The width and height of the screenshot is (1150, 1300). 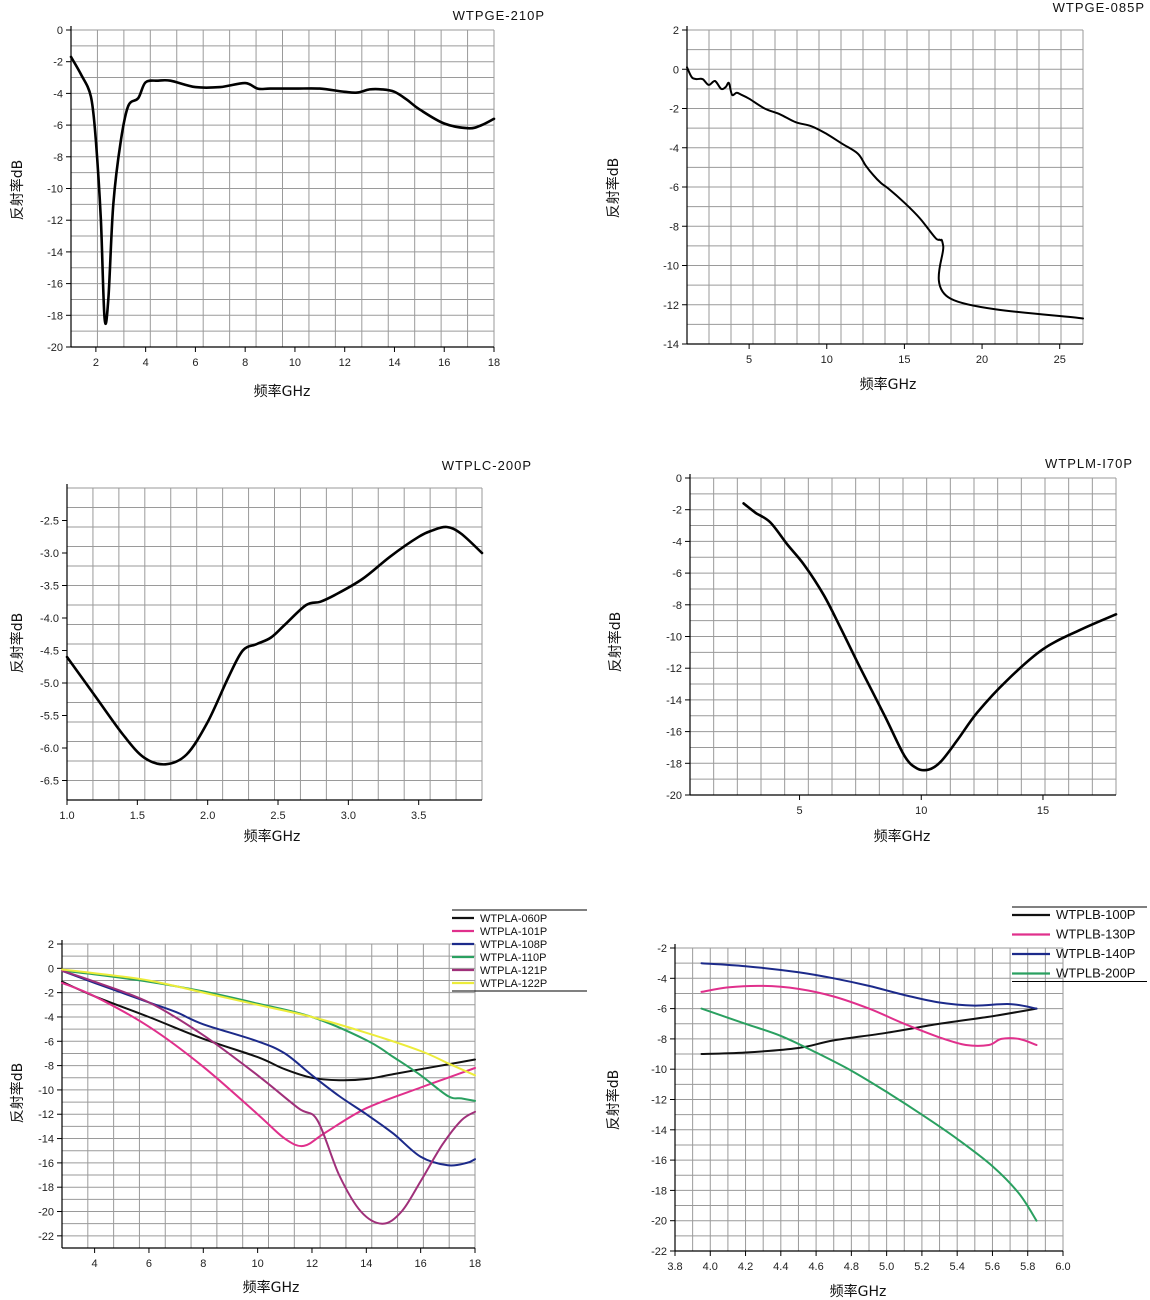 I want to click on x-tick-label: 20, so click(x=982, y=360).